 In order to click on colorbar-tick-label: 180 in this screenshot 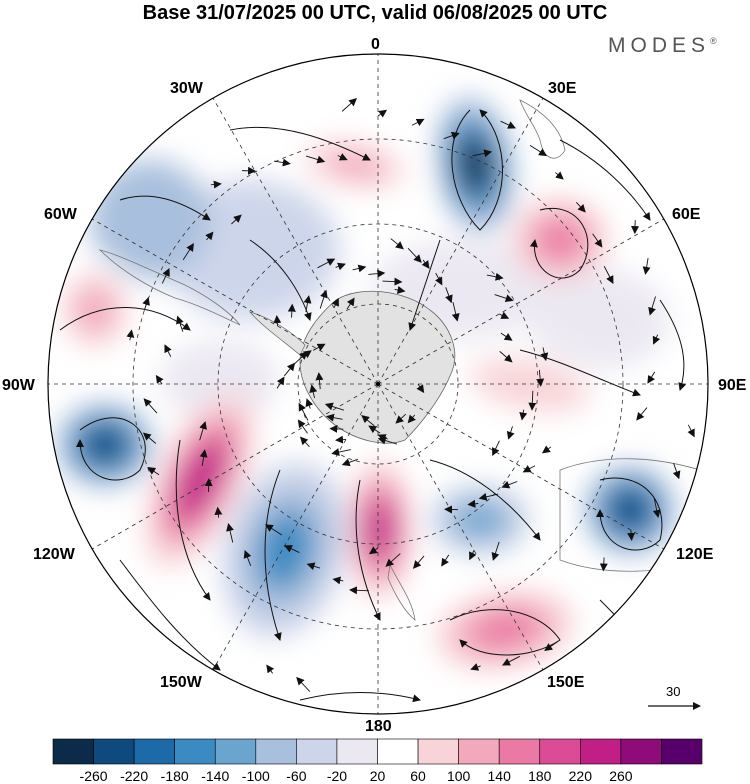, I will do `click(539, 776)`.